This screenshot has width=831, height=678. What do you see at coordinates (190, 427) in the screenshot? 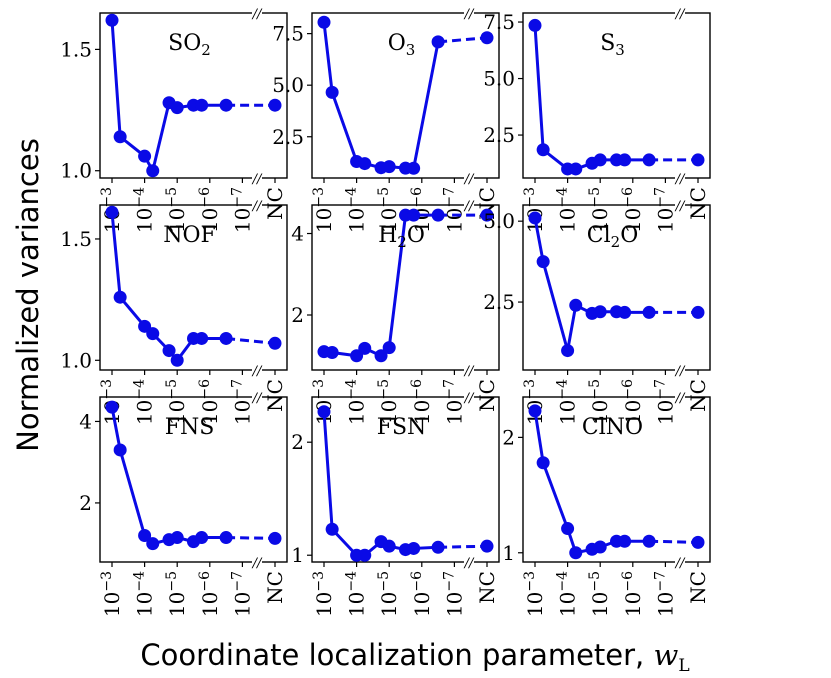
I see `panel-title-formula: FNS` at bounding box center [190, 427].